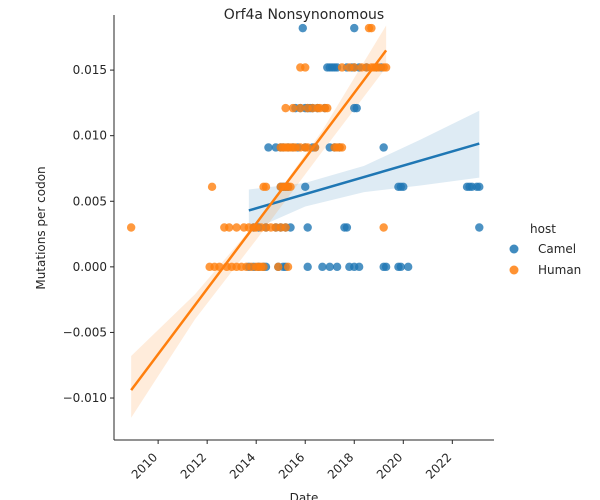 The image size is (600, 500). What do you see at coordinates (514, 270) in the screenshot?
I see `legend-marker-human` at bounding box center [514, 270].